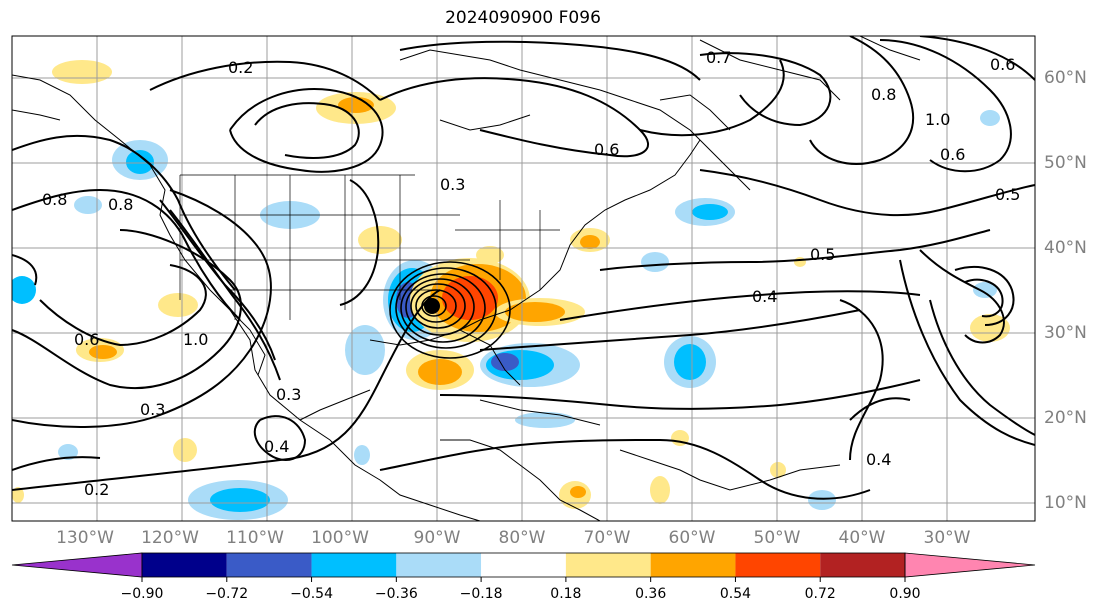 This screenshot has width=1105, height=615. I want to click on colorbar-tick-label: 0.72, so click(820, 594).